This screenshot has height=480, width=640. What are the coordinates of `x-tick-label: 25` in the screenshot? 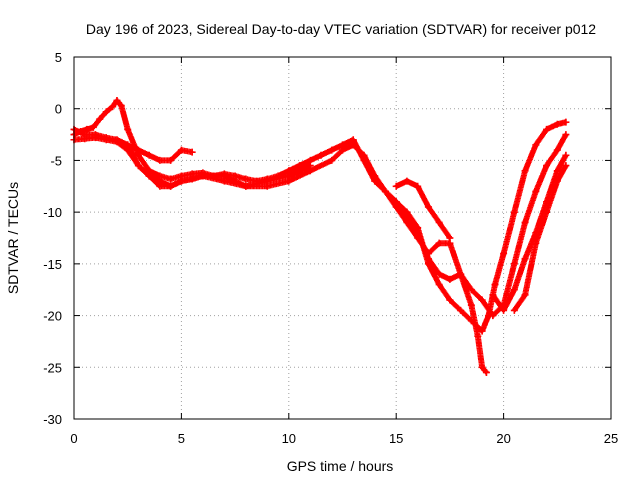 It's located at (611, 438).